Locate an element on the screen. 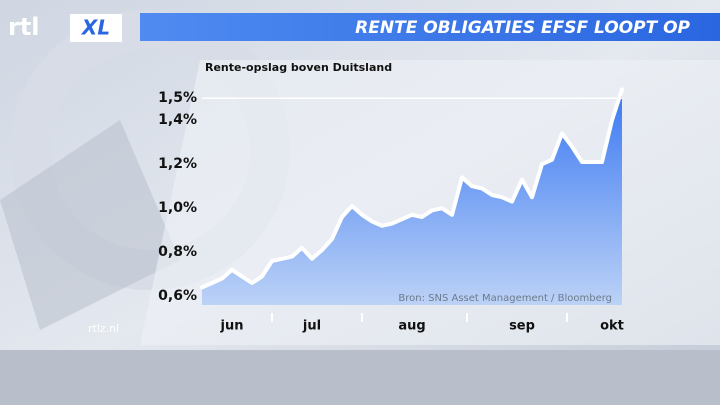 Image resolution: width=720 pixels, height=405 pixels. y-tick-label: 0,6% is located at coordinates (177, 296).